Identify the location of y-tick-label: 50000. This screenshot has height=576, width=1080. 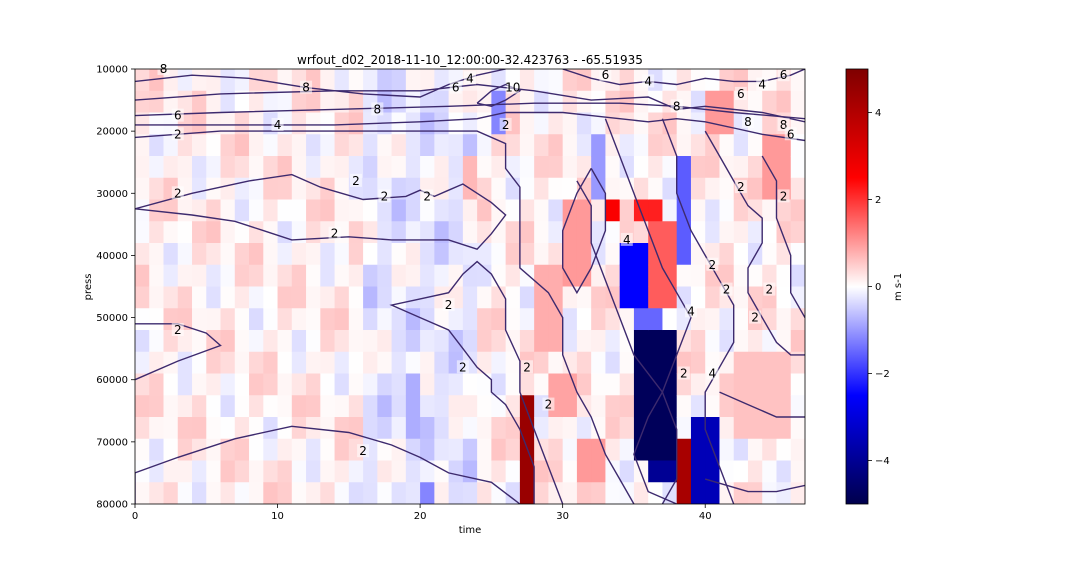
(112, 318).